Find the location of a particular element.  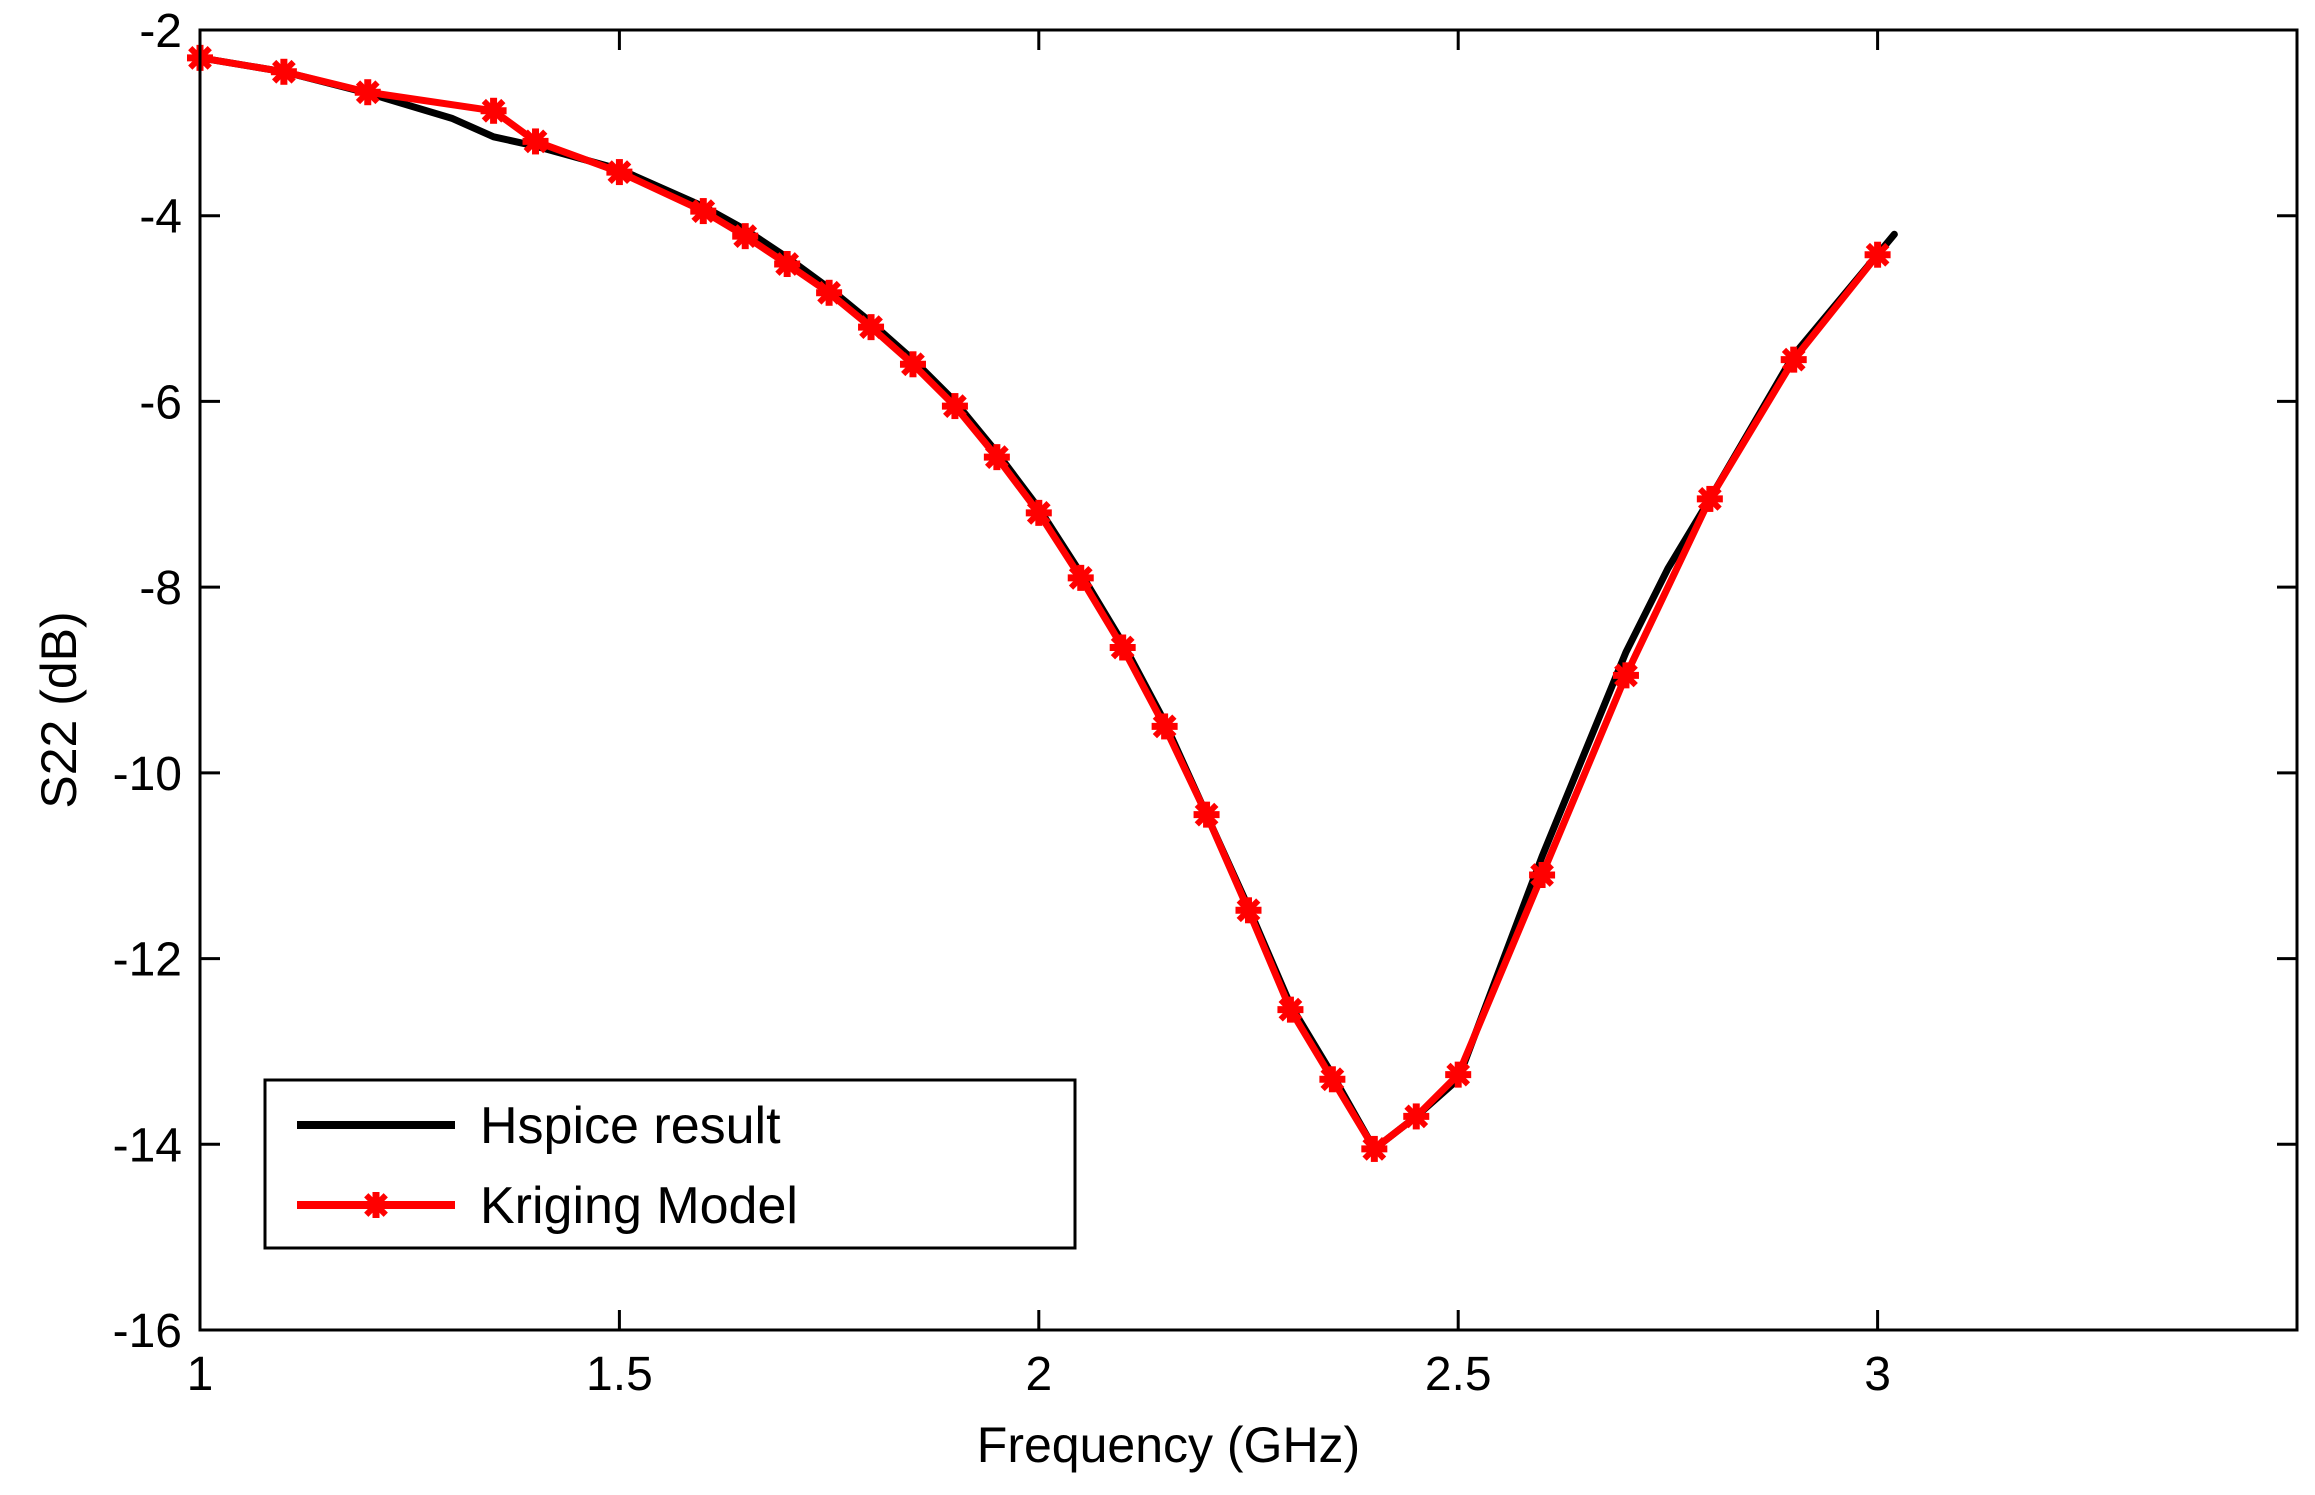

y-tick-label: -14 is located at coordinates (147, 1145).